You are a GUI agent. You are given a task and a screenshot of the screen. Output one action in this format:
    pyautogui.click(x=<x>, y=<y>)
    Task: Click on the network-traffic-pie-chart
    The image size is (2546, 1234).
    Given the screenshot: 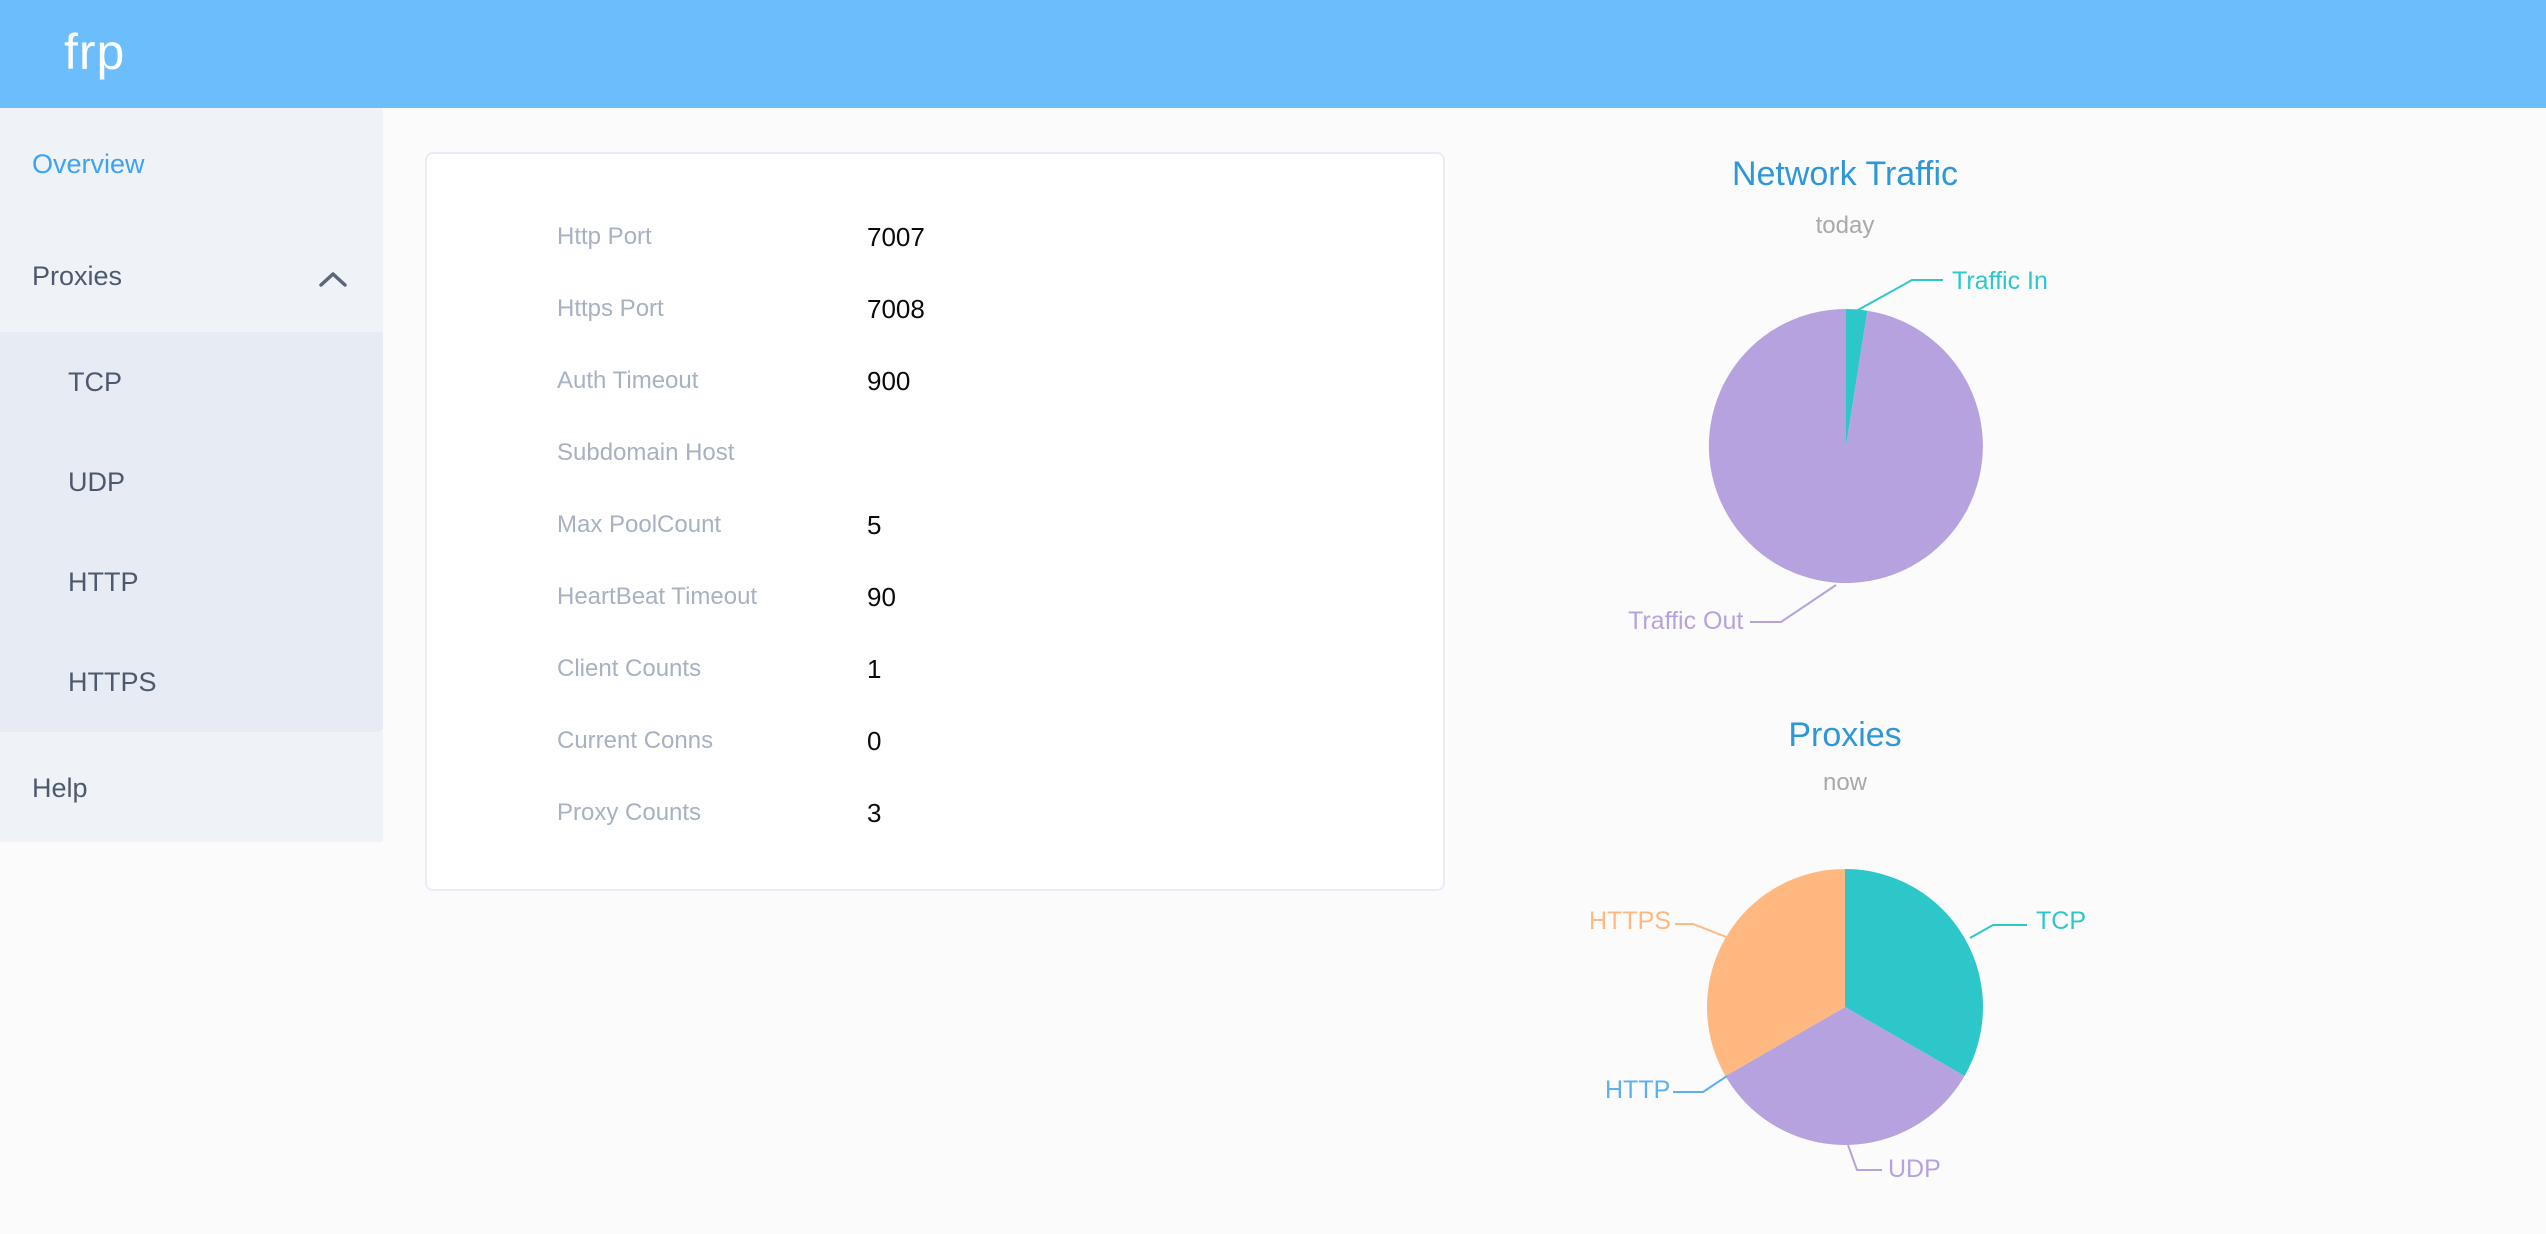 What is the action you would take?
    pyautogui.click(x=1845, y=451)
    